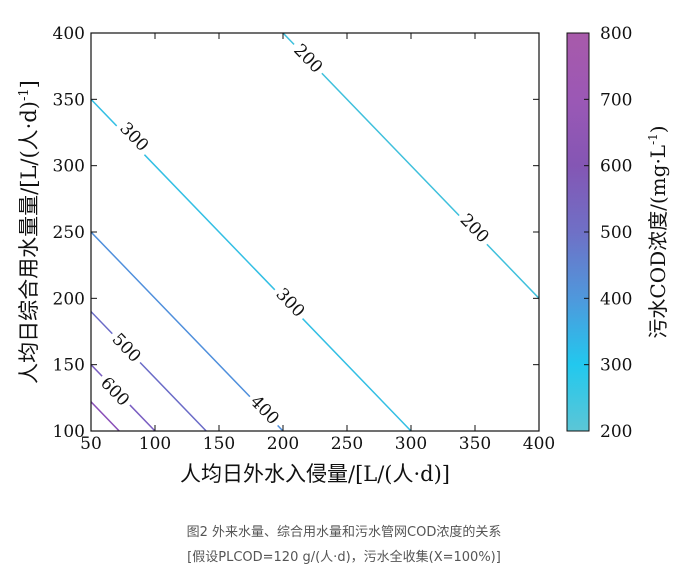 The height and width of the screenshot is (580, 688). I want to click on x-tick-label: 300, so click(411, 444).